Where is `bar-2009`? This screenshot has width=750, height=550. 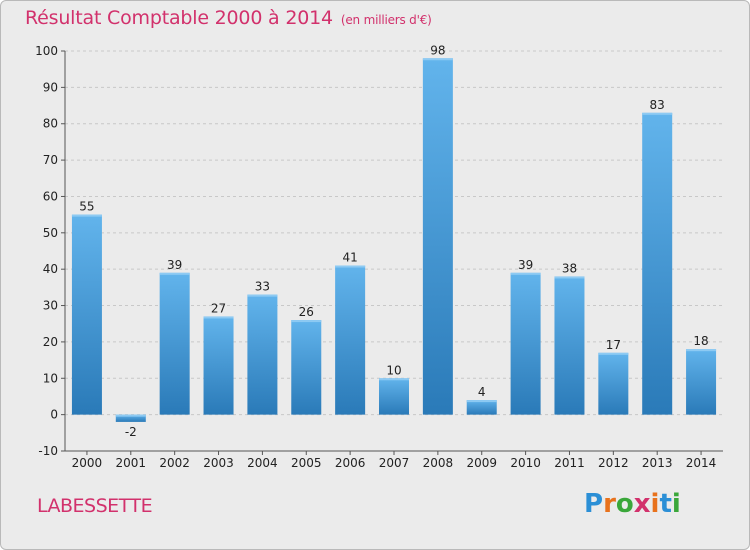
bar-2009 is located at coordinates (481, 407).